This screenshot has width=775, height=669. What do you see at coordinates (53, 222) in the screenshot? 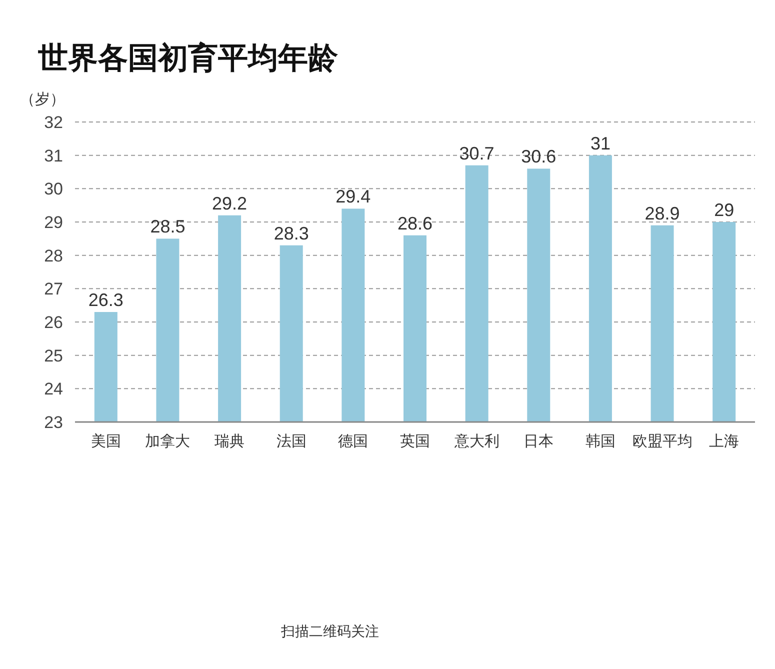
I see `y-tick-label: 29` at bounding box center [53, 222].